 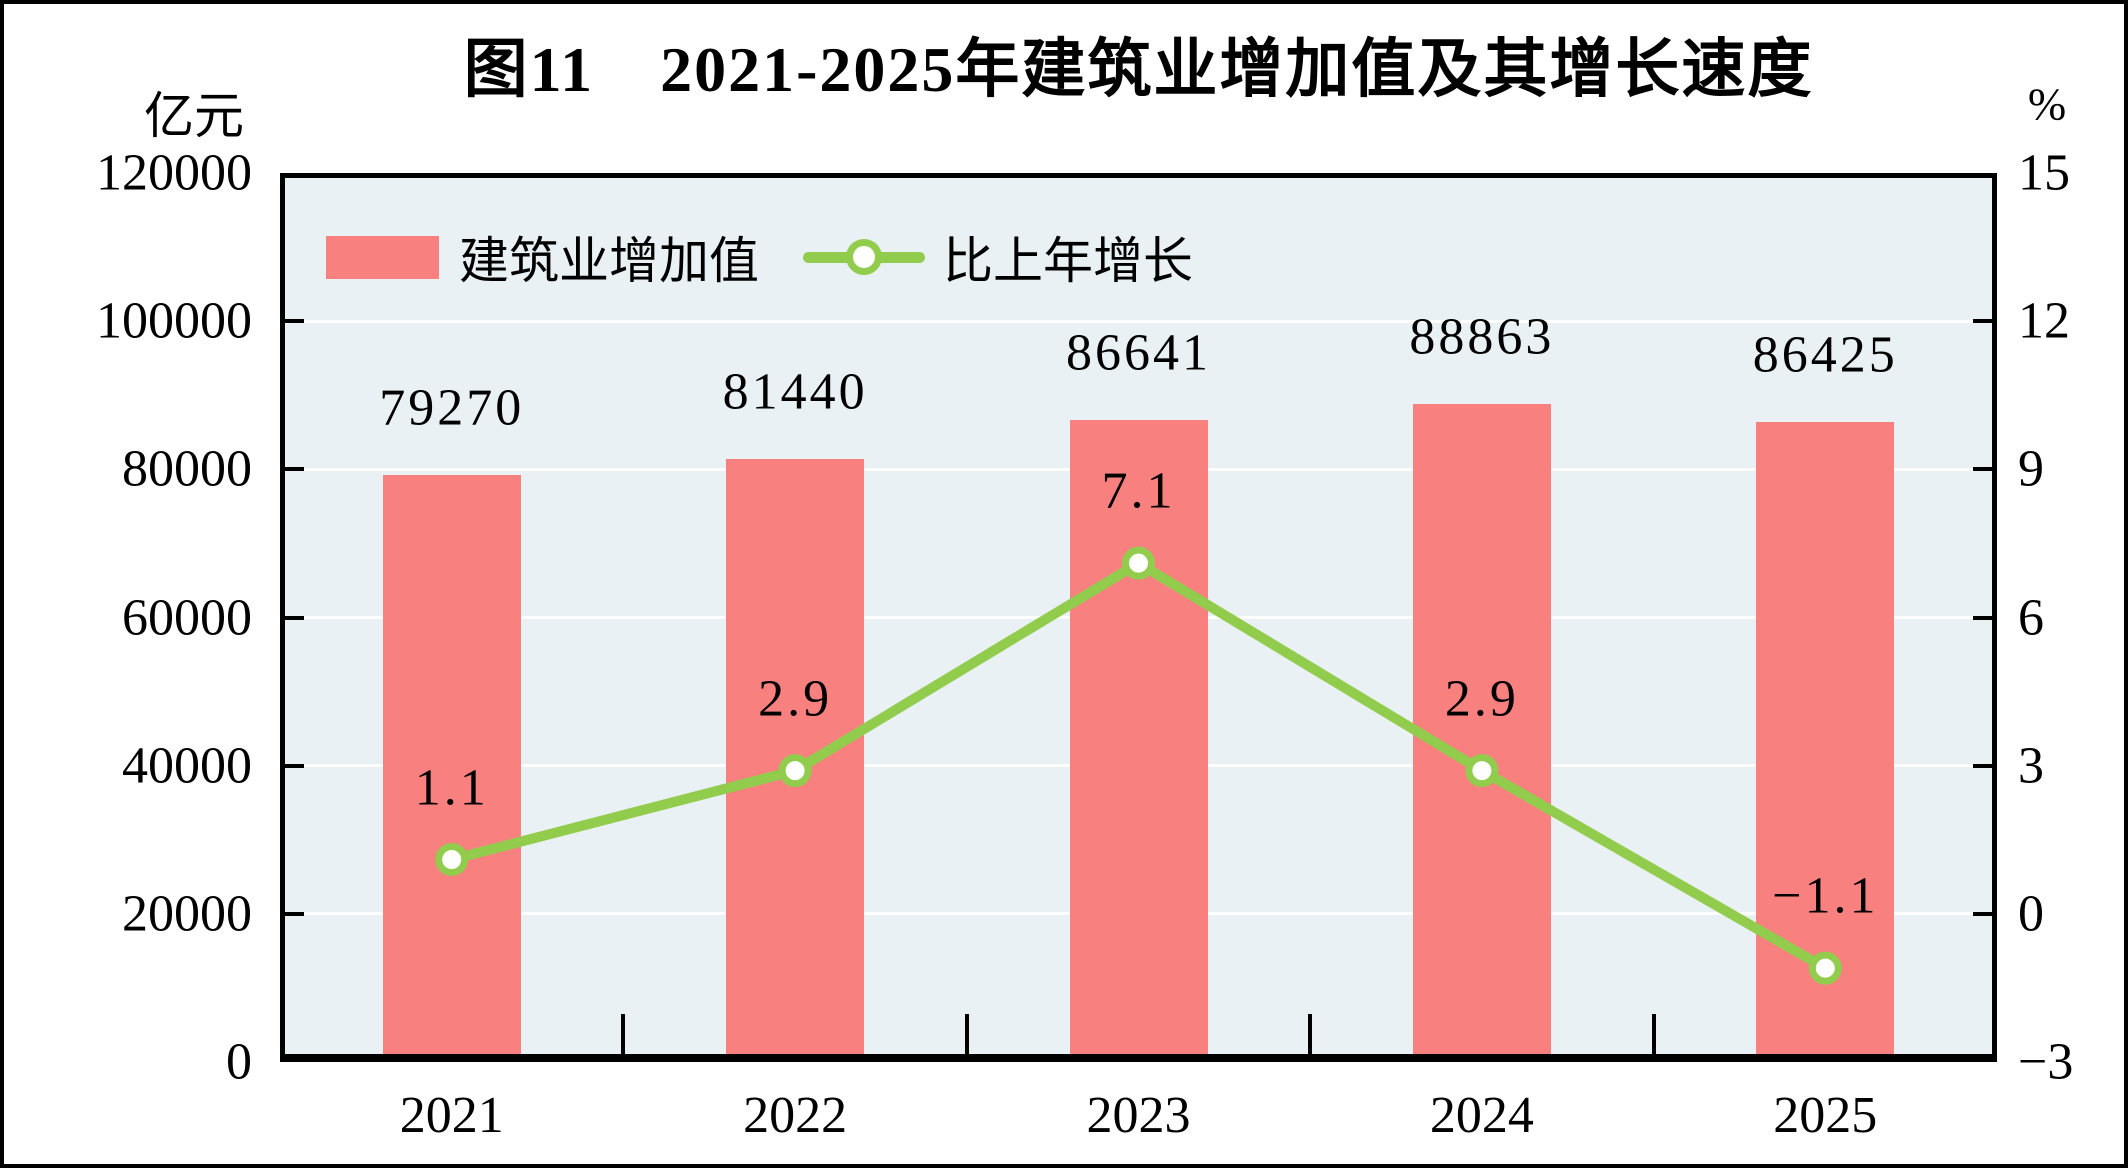 I want to click on left-tick-label: 80000, so click(x=187, y=469).